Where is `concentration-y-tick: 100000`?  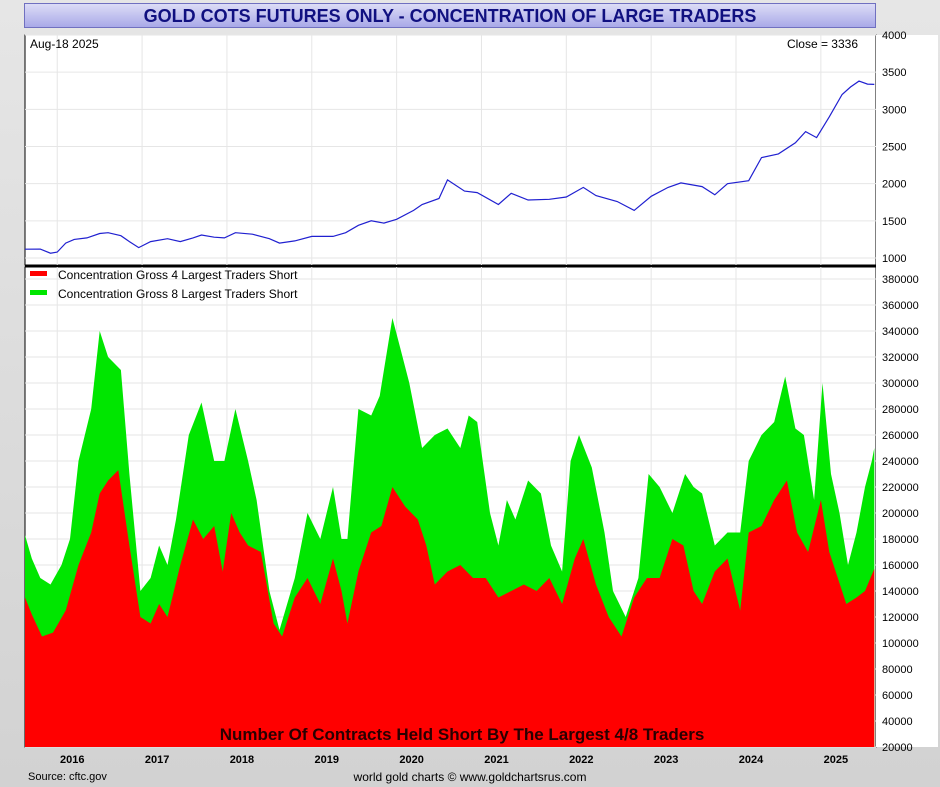
concentration-y-tick: 100000 is located at coordinates (900, 644).